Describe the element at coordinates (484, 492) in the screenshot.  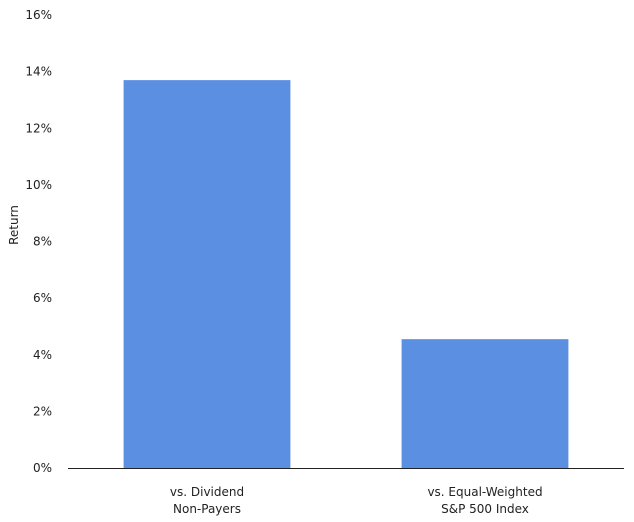
I see `x-category-label: vs. Equal-Weighted` at that location.